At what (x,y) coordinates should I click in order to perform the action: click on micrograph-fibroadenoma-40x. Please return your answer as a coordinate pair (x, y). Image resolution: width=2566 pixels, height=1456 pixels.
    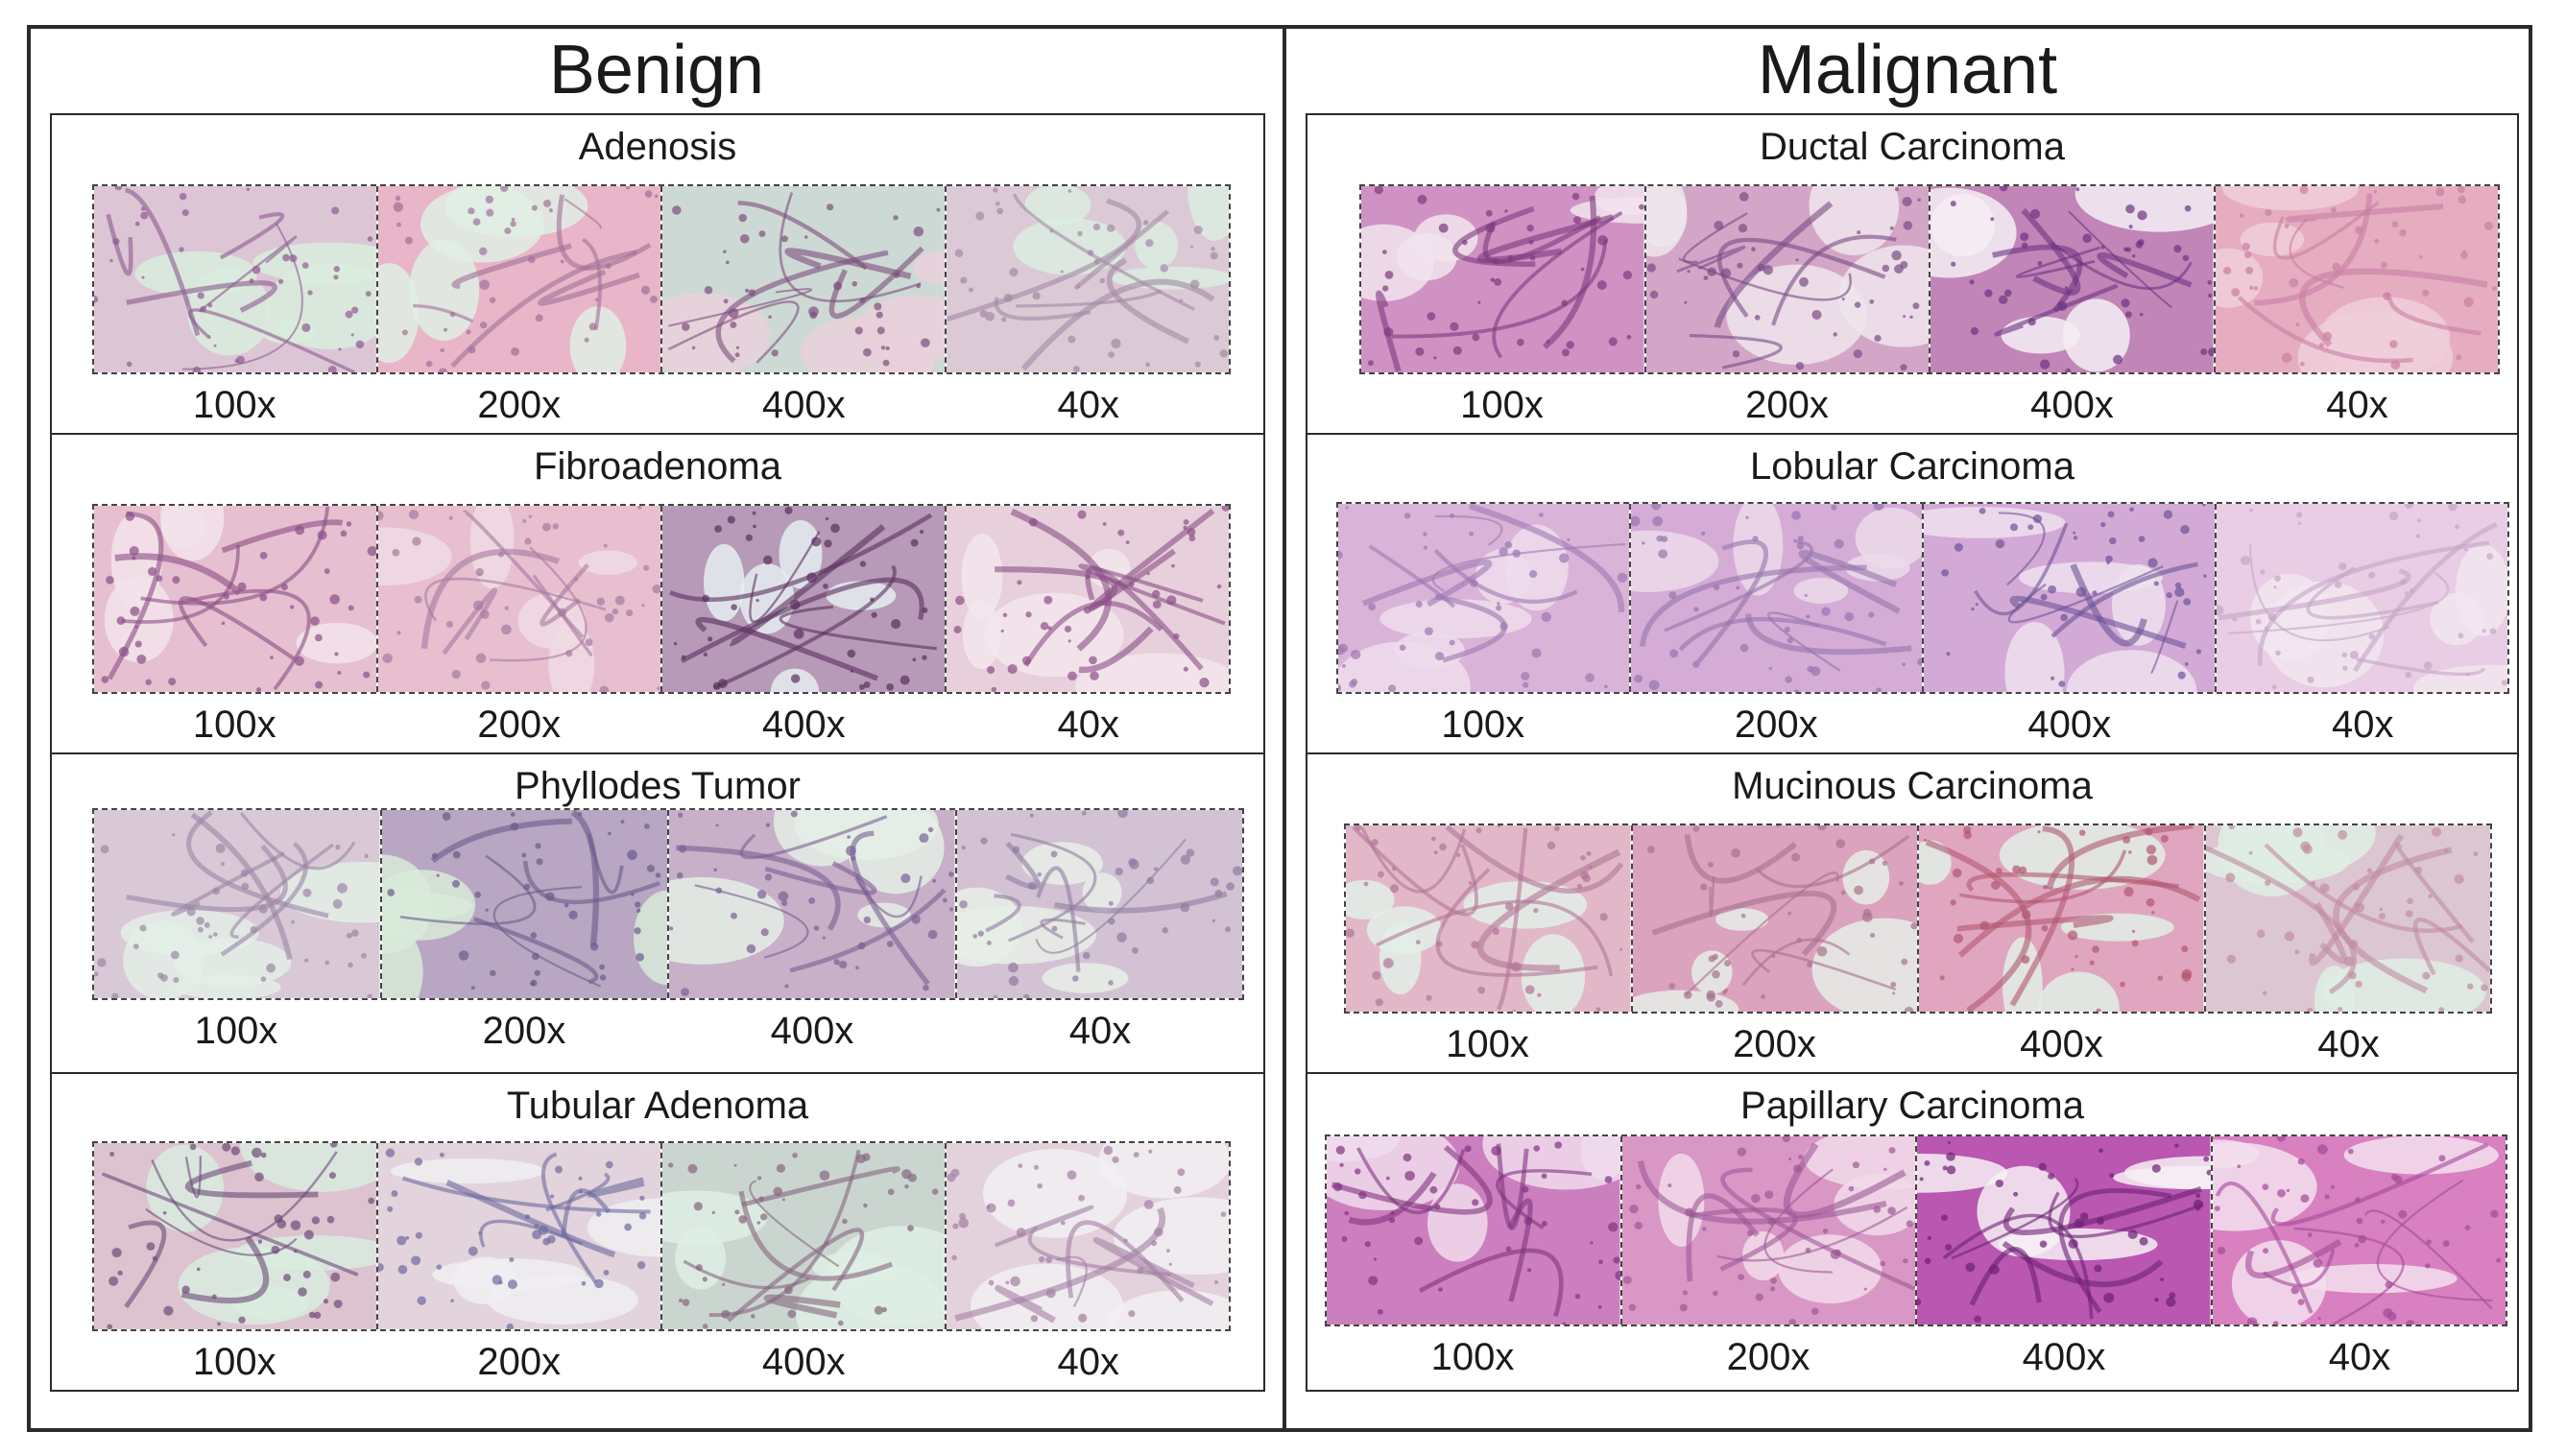
    Looking at the image, I should click on (1087, 599).